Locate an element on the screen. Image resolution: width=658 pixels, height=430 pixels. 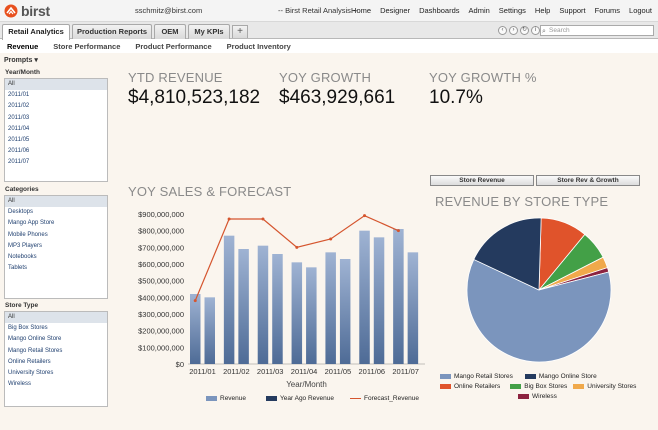
year-month-option: 2011/01 is located at coordinates (19, 95).